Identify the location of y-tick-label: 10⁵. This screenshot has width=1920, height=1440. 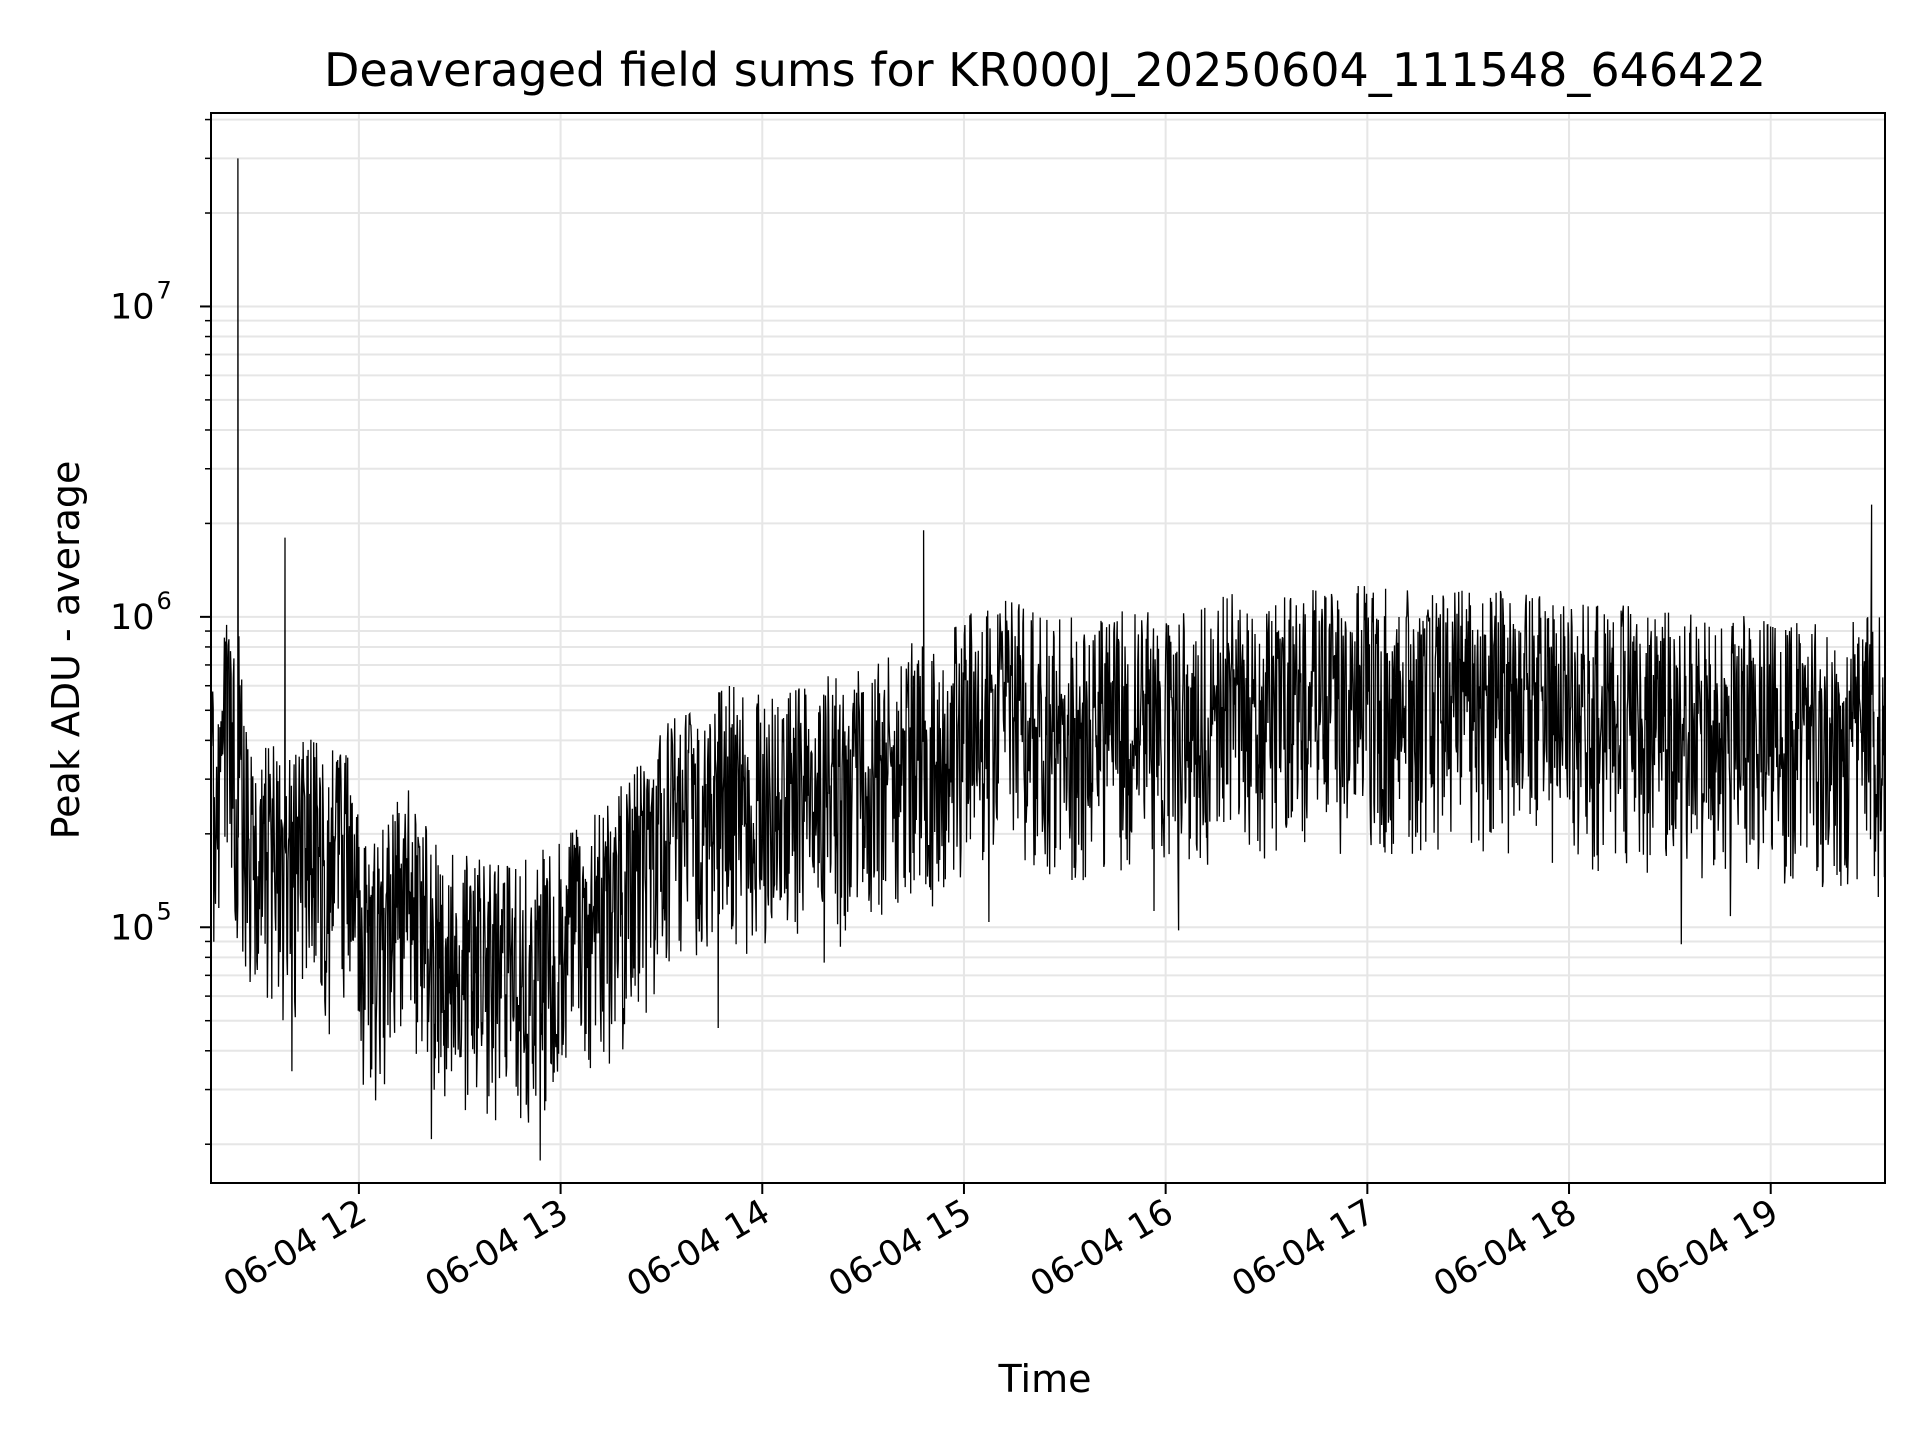
(141, 922).